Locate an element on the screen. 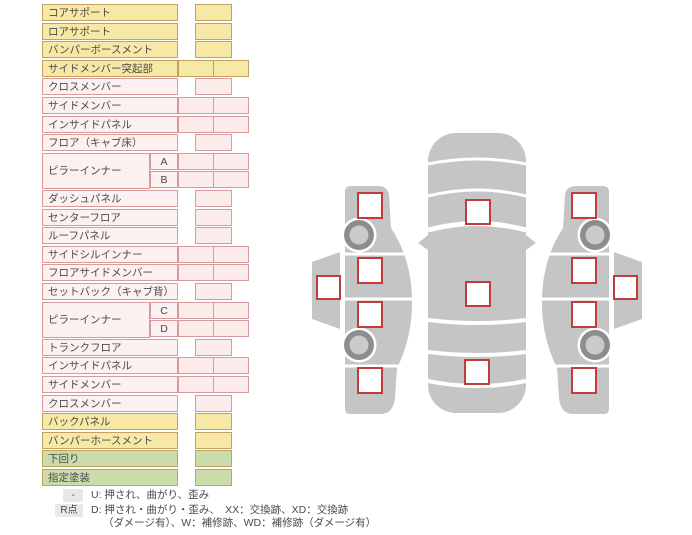 This screenshot has height=535, width=692. part-sub-label: B is located at coordinates (164, 179).